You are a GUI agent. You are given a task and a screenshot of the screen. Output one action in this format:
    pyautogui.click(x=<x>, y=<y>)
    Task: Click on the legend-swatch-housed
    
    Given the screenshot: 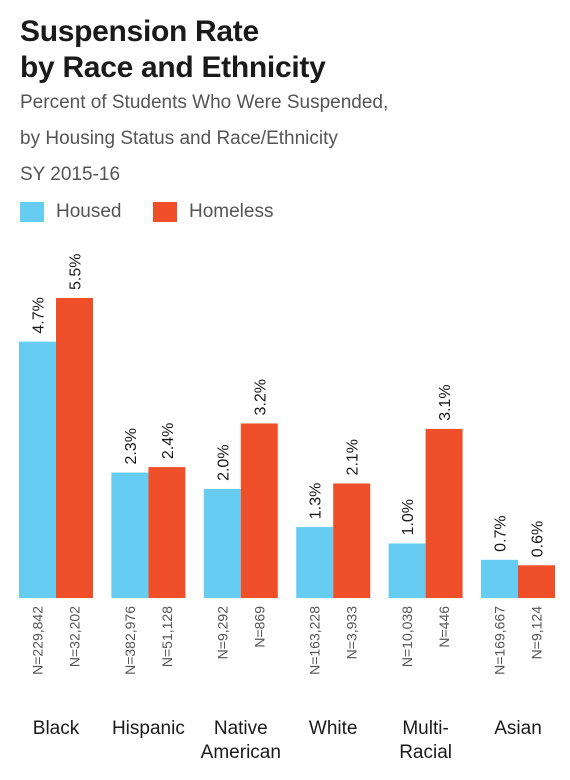 What is the action you would take?
    pyautogui.click(x=32, y=212)
    